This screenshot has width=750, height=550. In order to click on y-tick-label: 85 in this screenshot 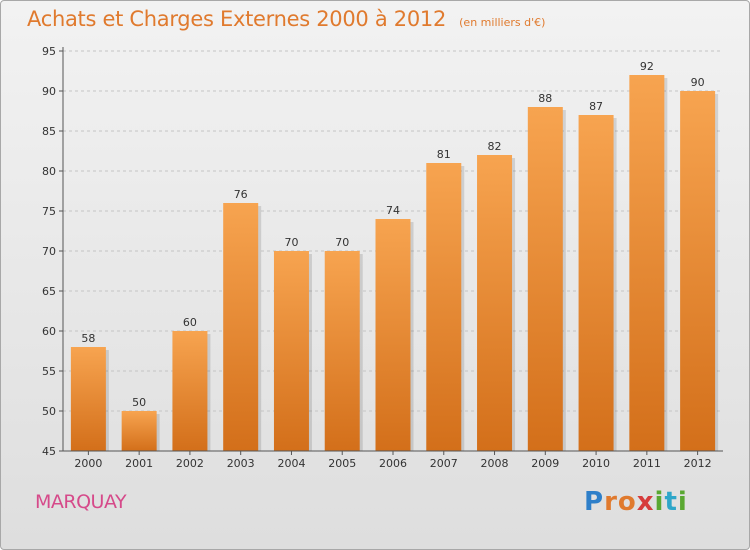, I will do `click(49, 131)`.